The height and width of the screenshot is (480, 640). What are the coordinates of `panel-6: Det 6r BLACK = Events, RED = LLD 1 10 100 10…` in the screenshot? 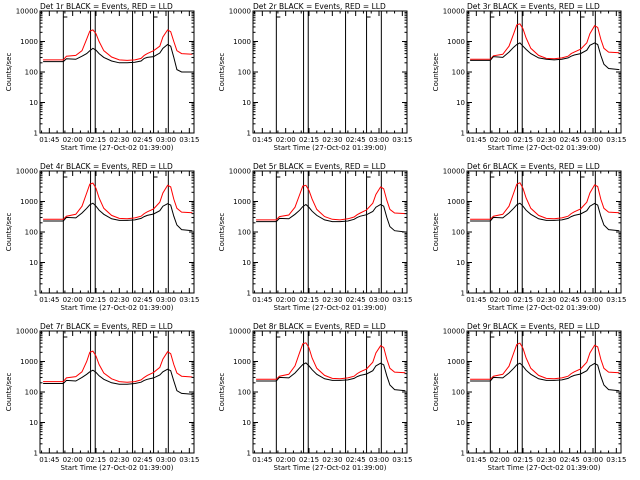 It's located at (529, 237).